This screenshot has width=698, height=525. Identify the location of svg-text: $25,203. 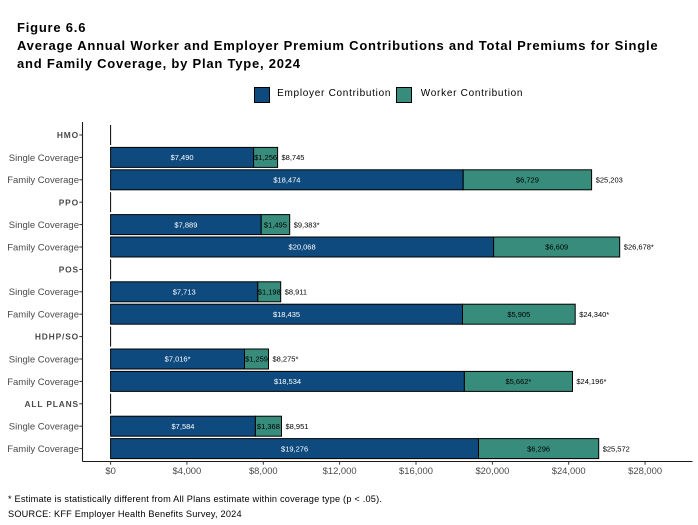
(609, 180).